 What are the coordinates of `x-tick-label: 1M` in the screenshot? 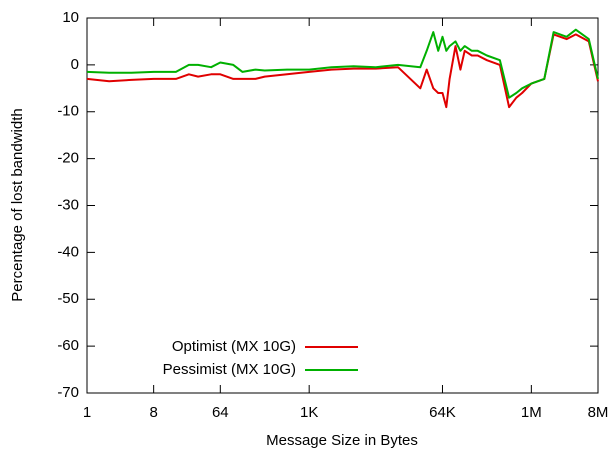 It's located at (531, 412).